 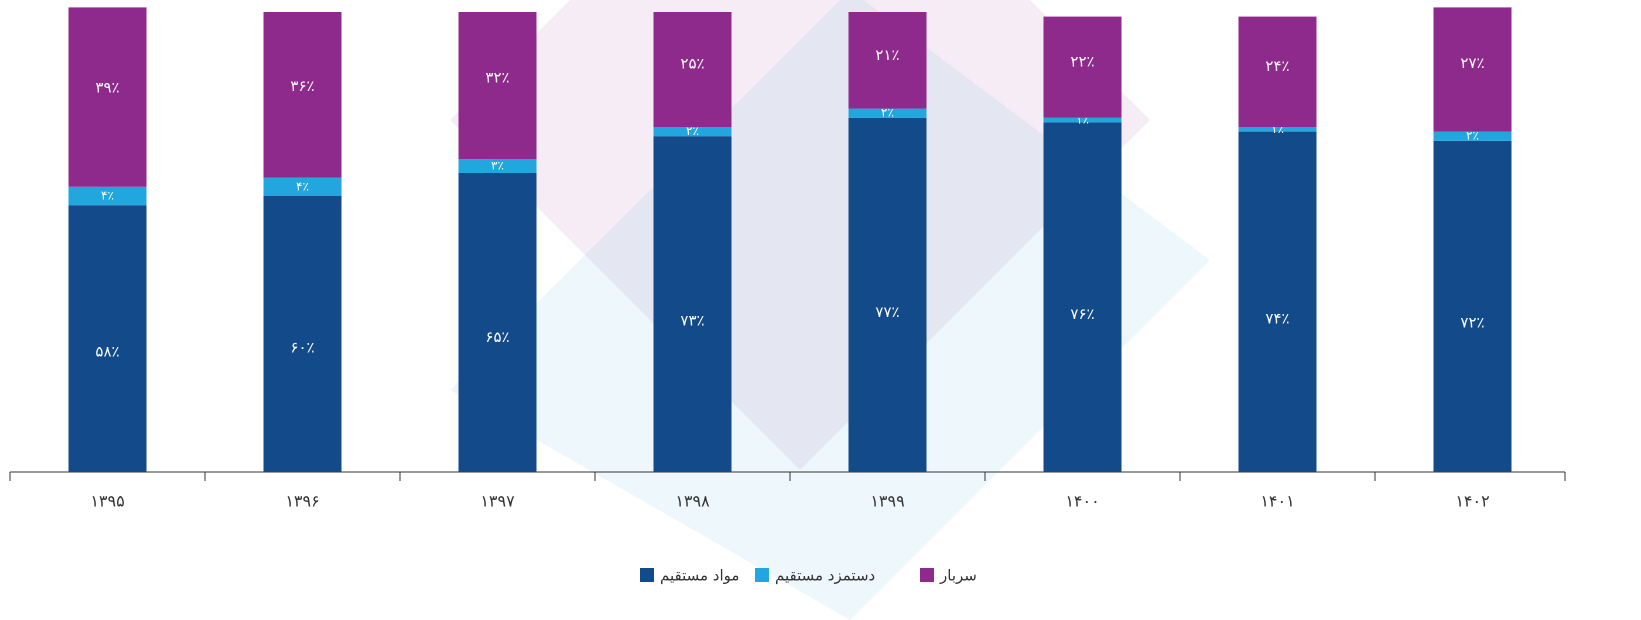 What do you see at coordinates (887, 55) in the screenshot?
I see `data-label: ۲۱٪` at bounding box center [887, 55].